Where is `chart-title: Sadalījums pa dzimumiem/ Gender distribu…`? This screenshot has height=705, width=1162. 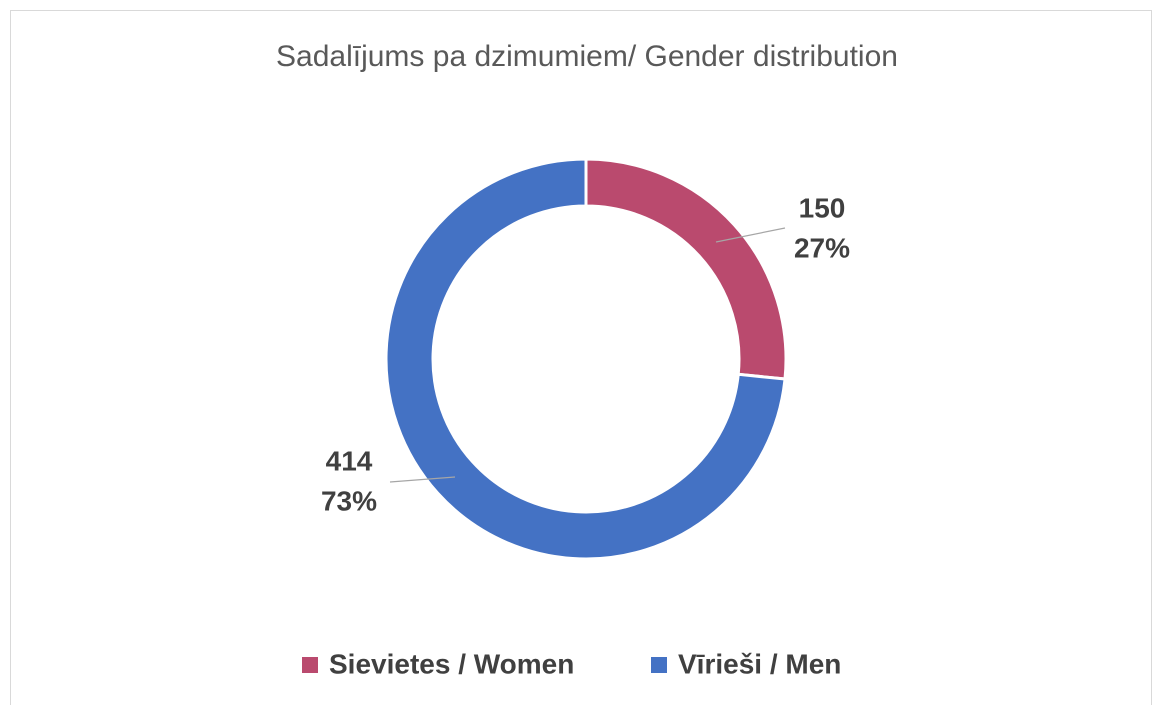
chart-title: Sadalījums pa dzimumiem/ Gender distribu… is located at coordinates (587, 56).